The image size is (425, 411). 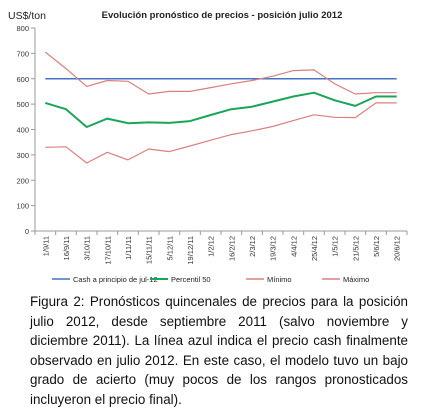 I want to click on y-tick-label: 600, so click(x=22, y=79).